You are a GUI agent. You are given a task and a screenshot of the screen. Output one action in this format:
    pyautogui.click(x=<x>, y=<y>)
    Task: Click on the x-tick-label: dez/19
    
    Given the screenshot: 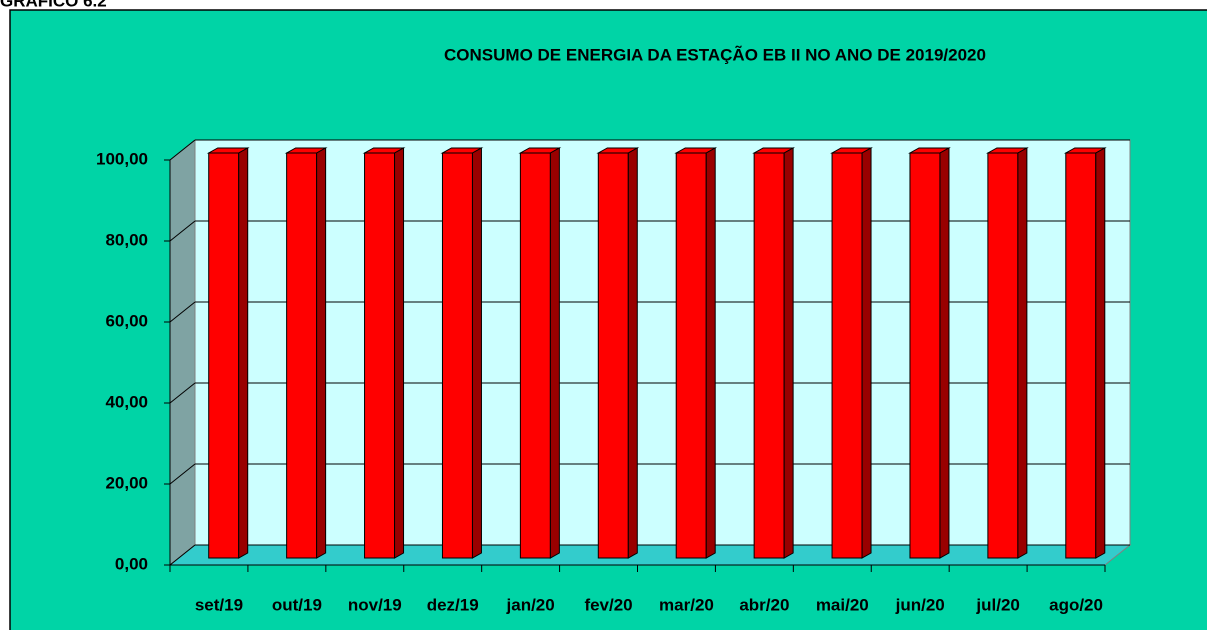 What is the action you would take?
    pyautogui.click(x=453, y=604)
    